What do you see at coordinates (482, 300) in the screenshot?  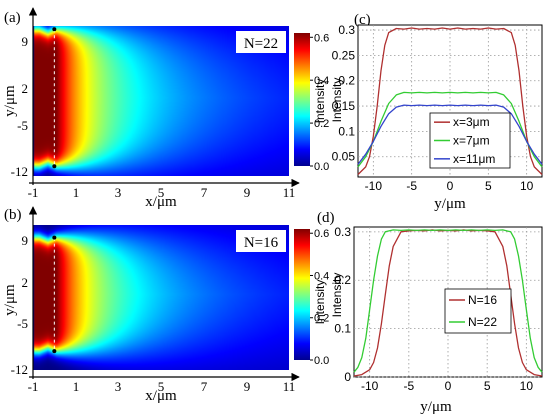 I see `legend-entry: N=16` at bounding box center [482, 300].